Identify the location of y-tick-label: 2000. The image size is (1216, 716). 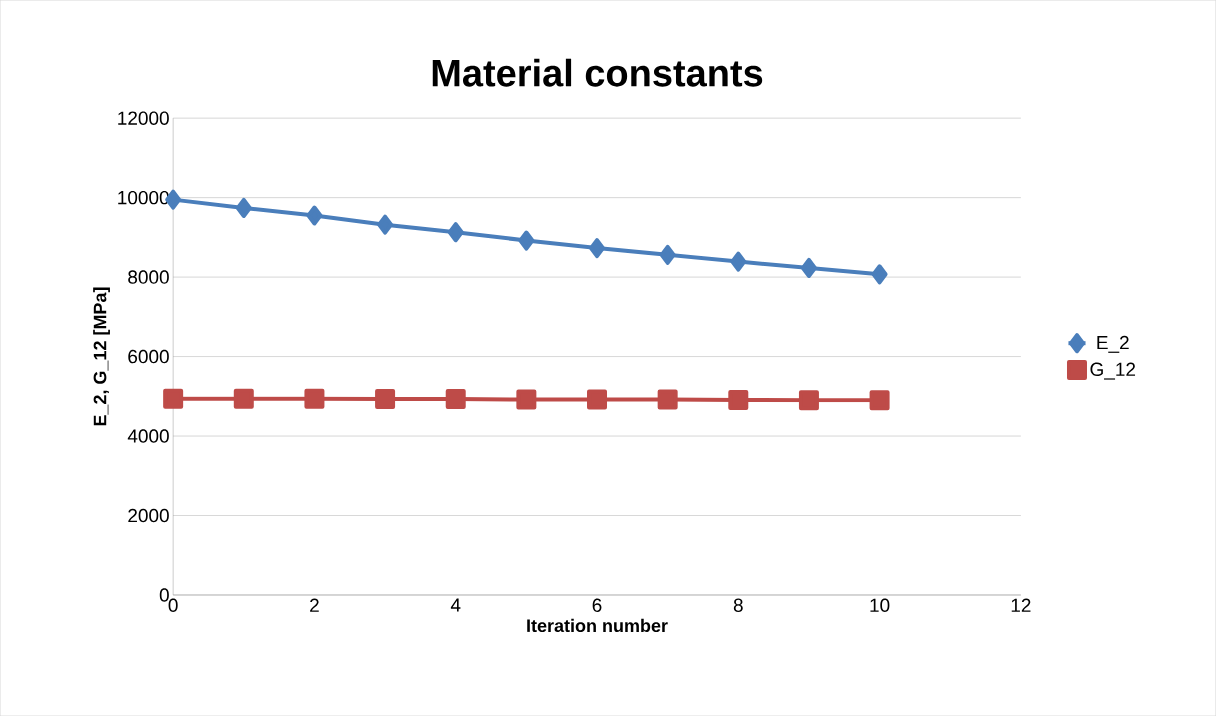
(148, 515).